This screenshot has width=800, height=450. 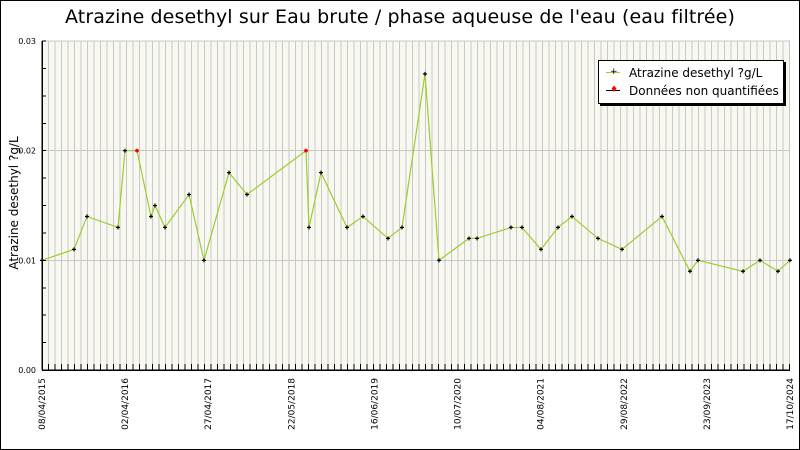 What do you see at coordinates (27, 260) in the screenshot?
I see `svg-text: 0.01` at bounding box center [27, 260].